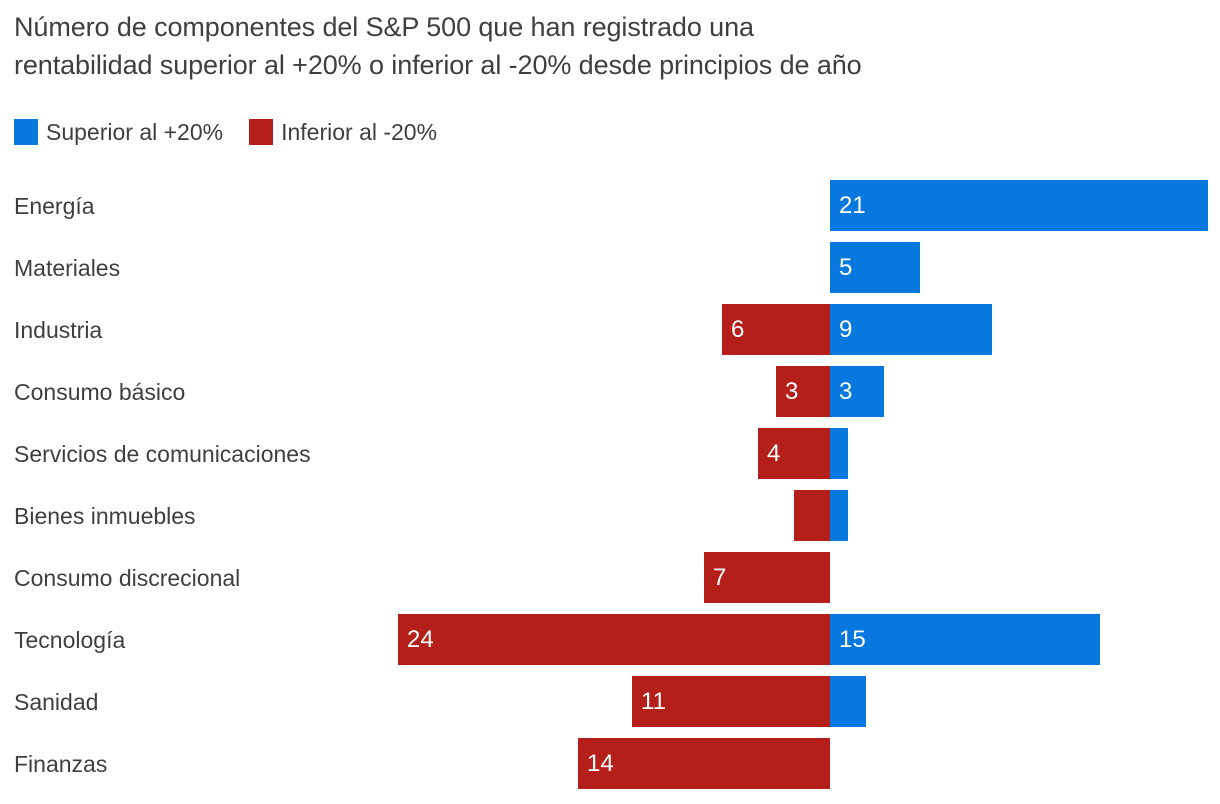  I want to click on legend-swatch-positive-icon, so click(26, 132).